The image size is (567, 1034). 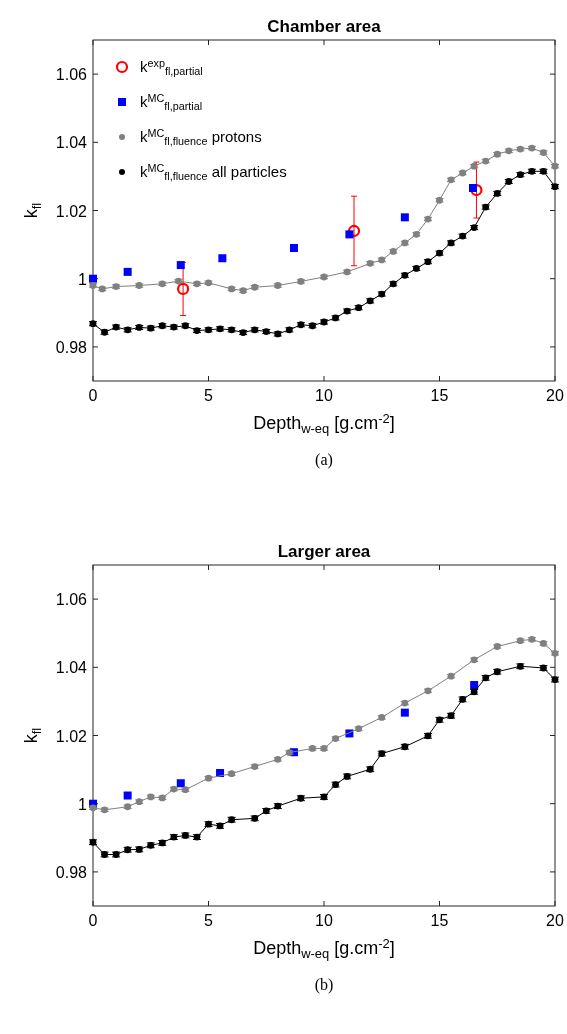 What do you see at coordinates (324, 26) in the screenshot?
I see `chart-title: Chamber area` at bounding box center [324, 26].